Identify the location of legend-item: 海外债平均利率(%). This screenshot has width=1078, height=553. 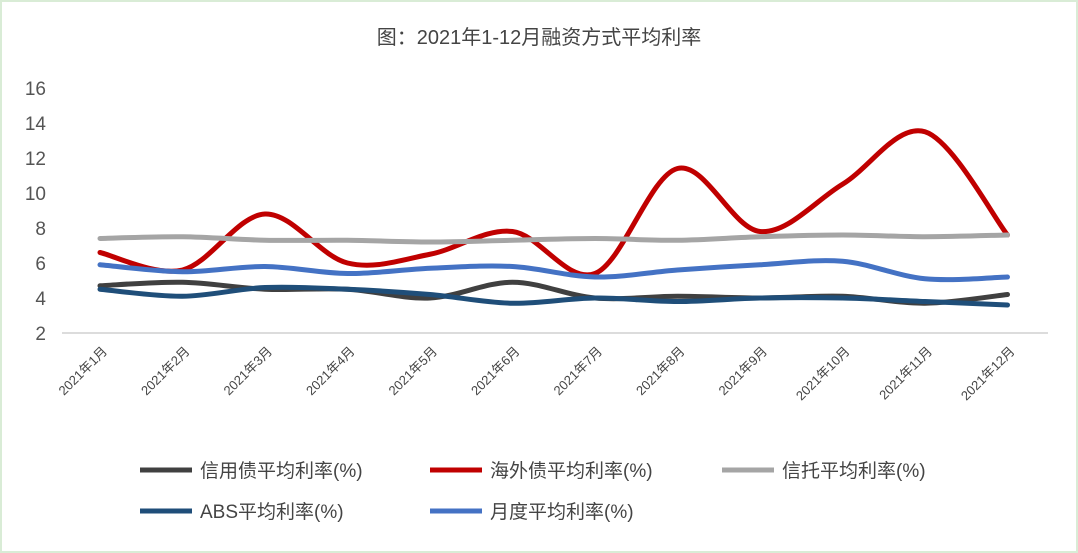
(541, 471).